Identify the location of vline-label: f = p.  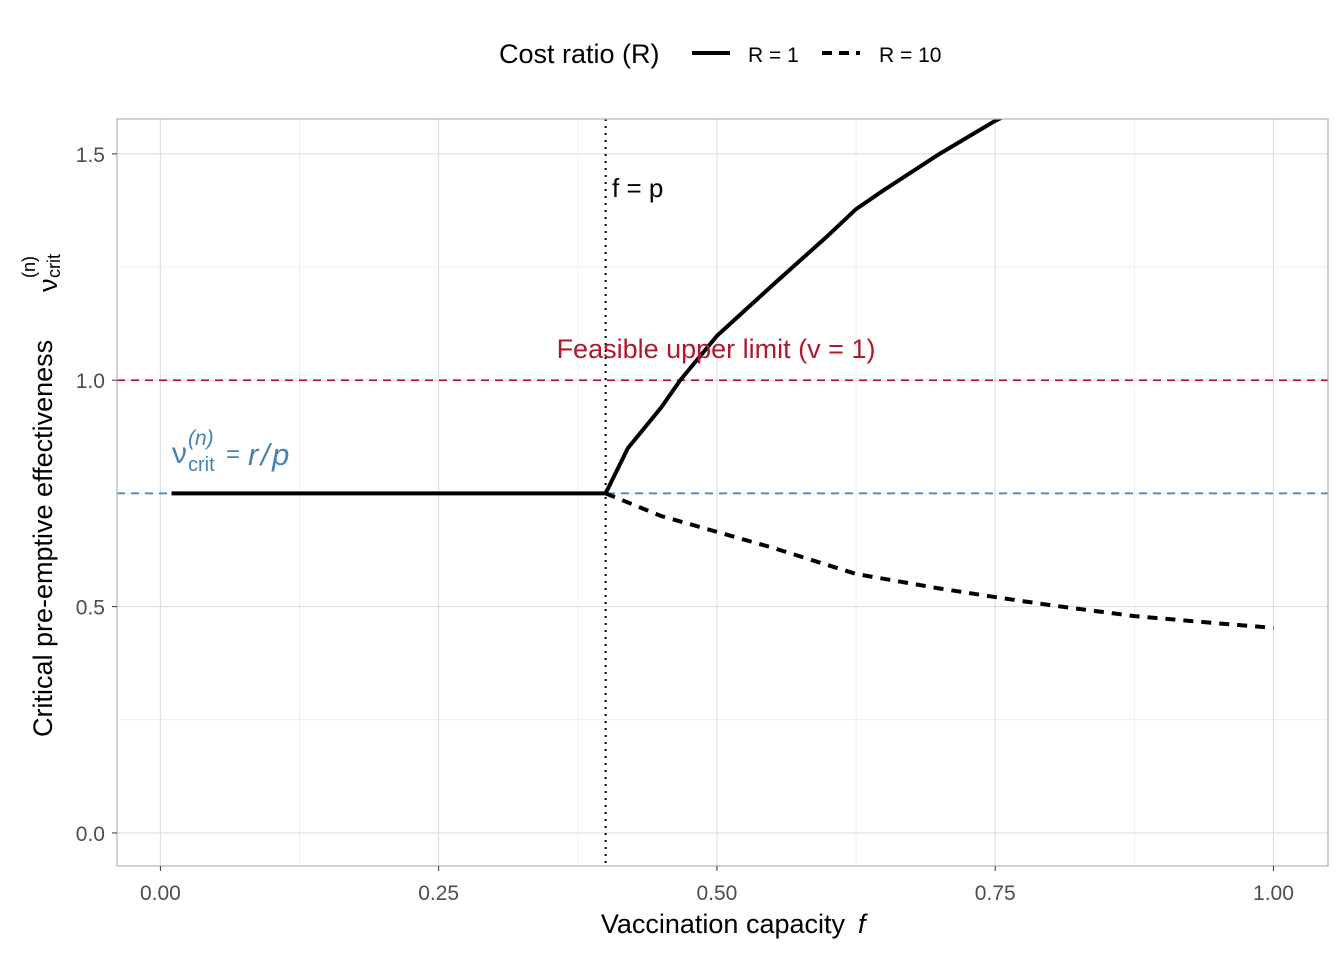
(637, 188).